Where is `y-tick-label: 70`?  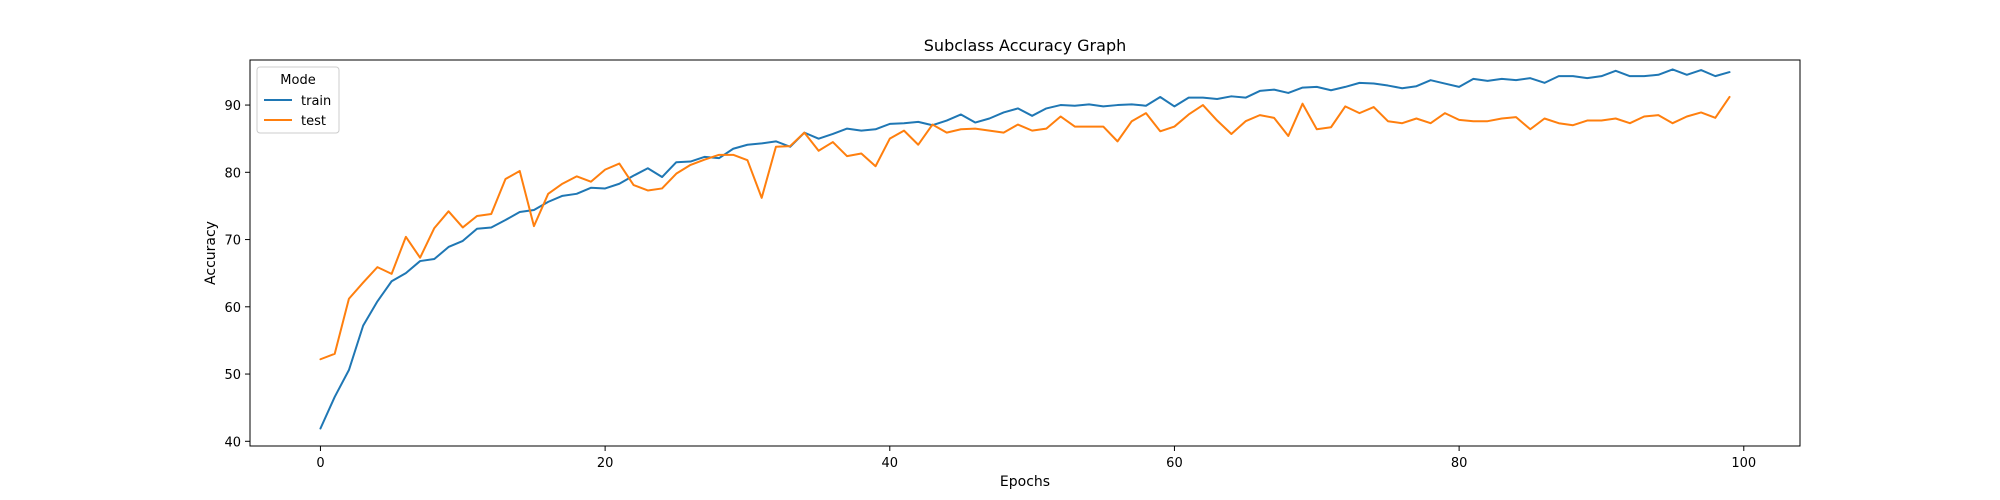 y-tick-label: 70 is located at coordinates (232, 241).